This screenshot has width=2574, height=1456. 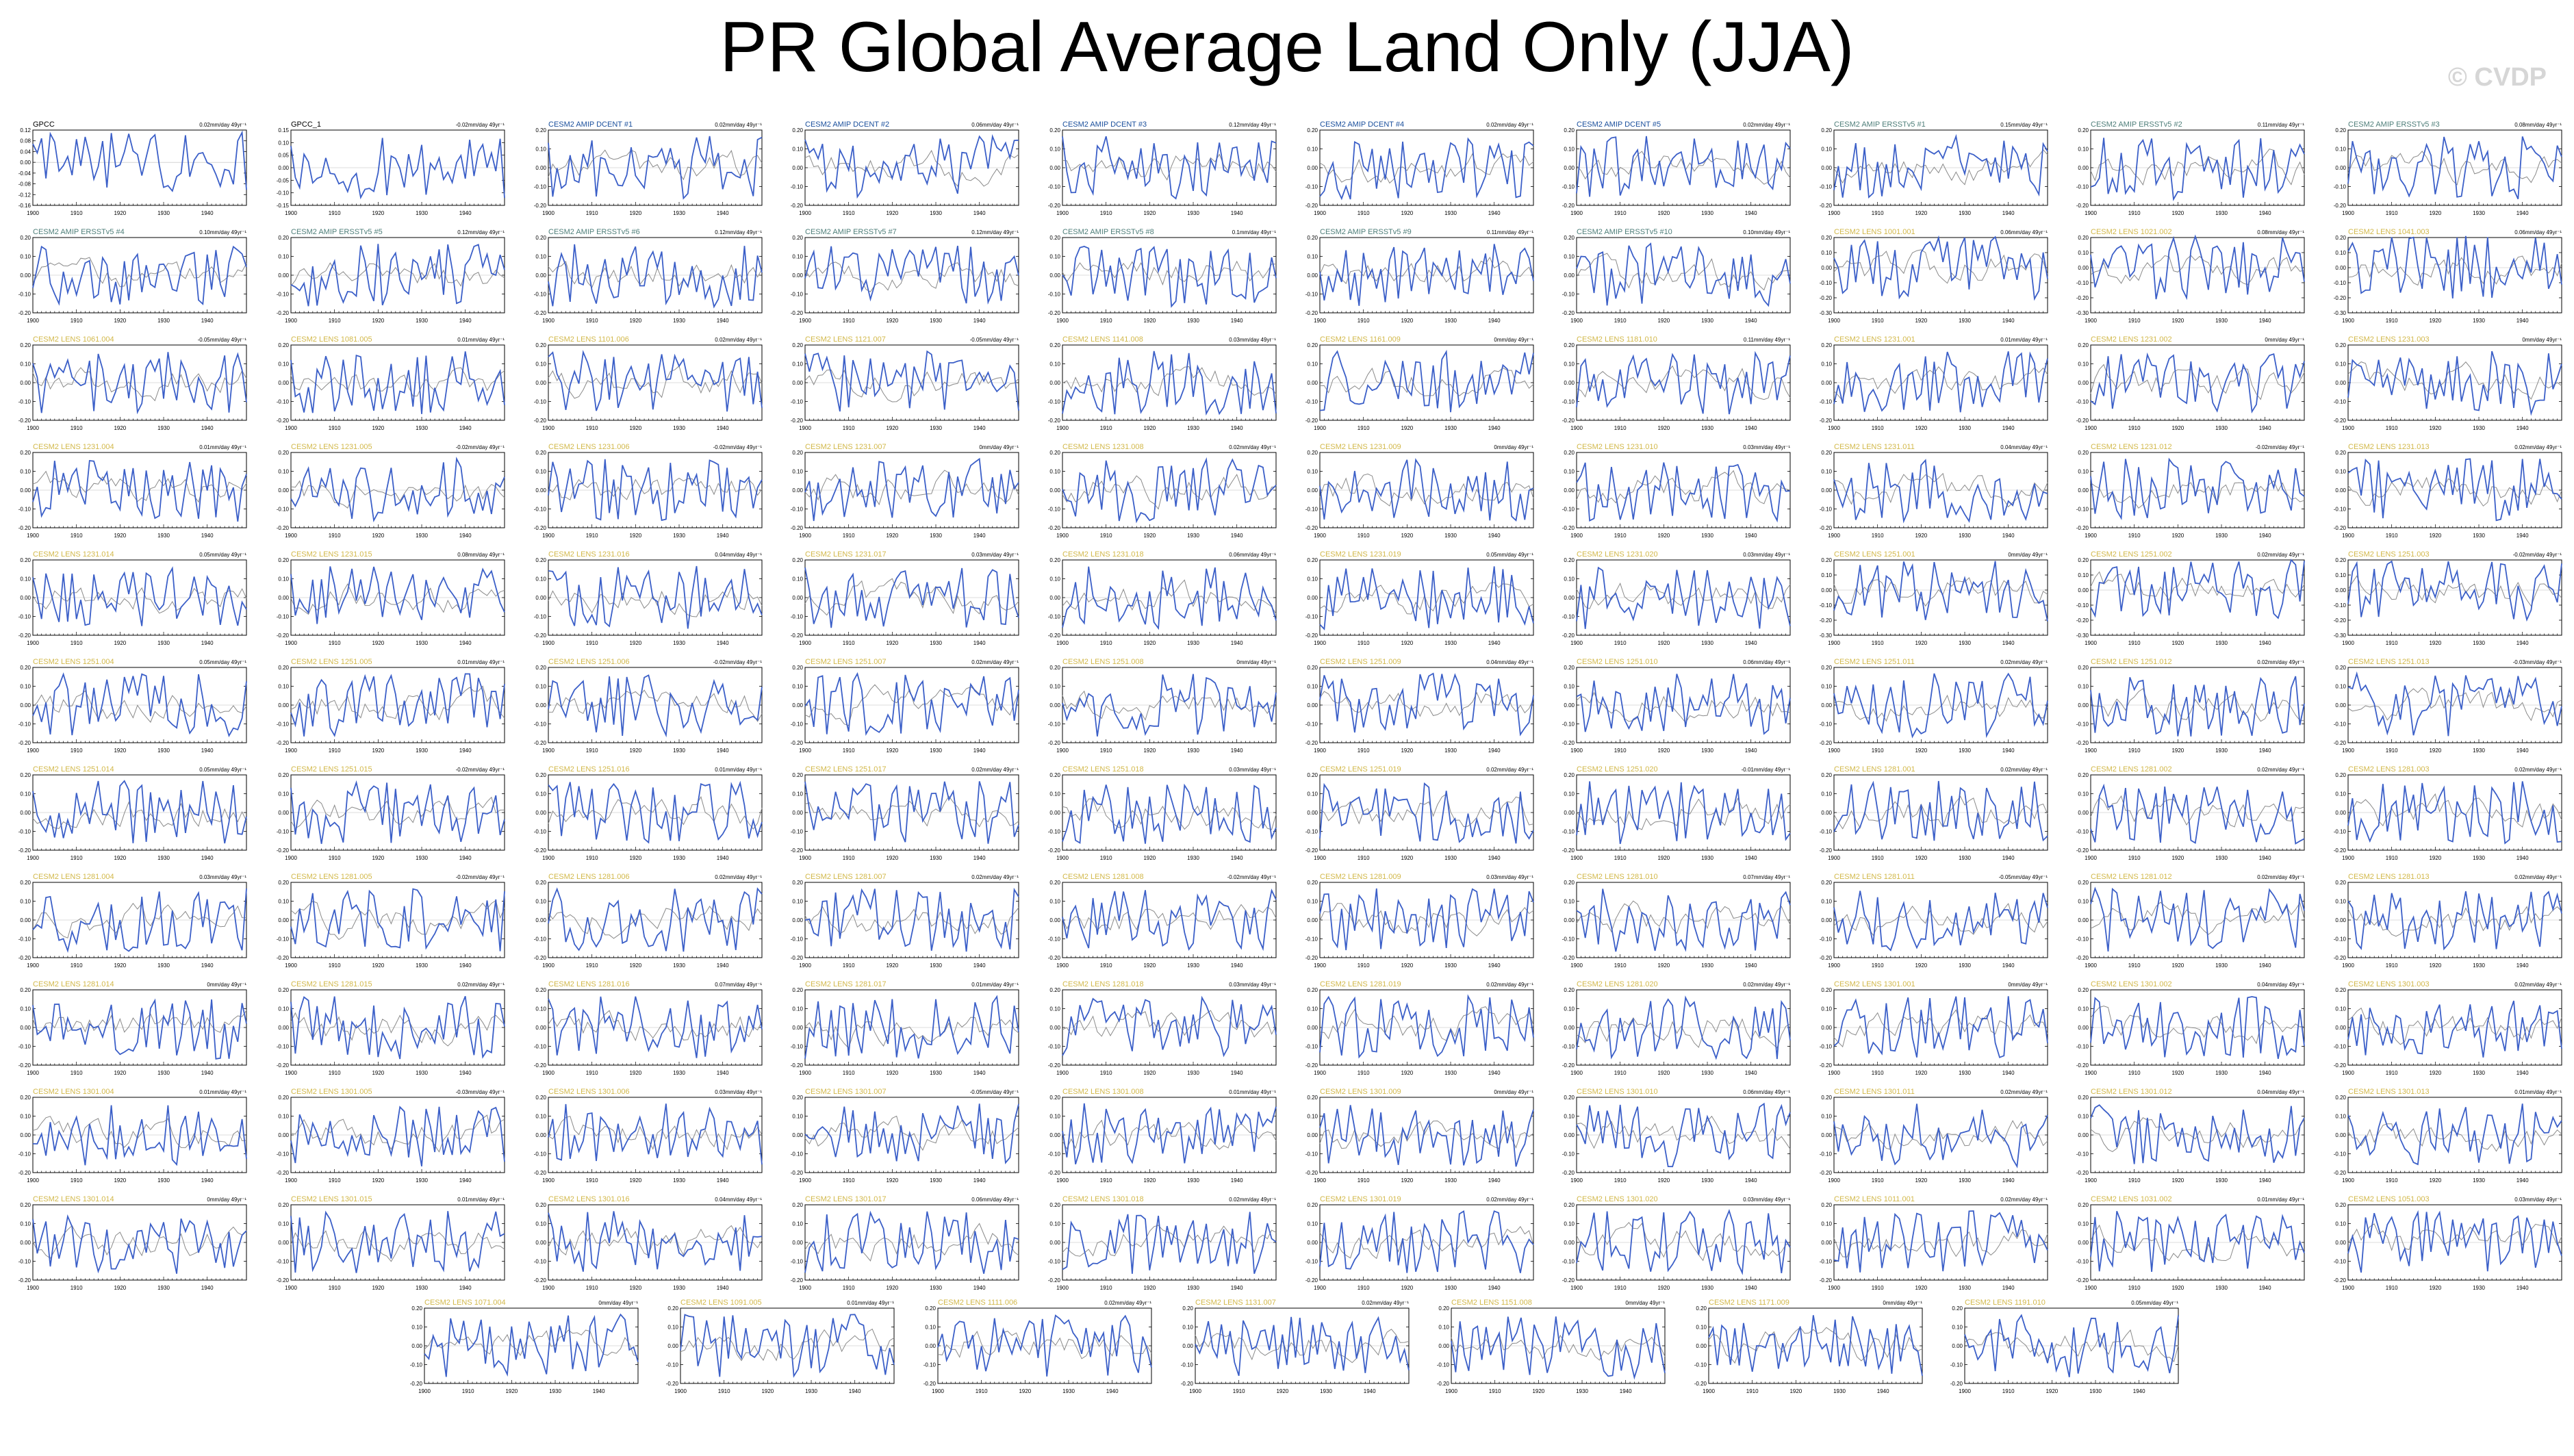 I want to click on panel-title: CESM2 LENS 1081.005, so click(x=331, y=339).